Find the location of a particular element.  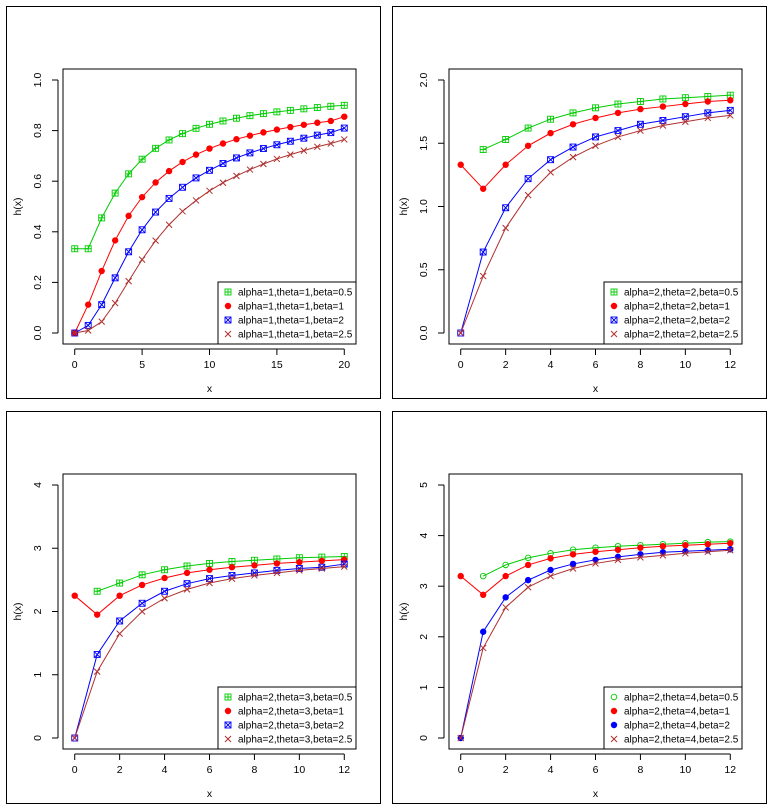

plot-frame is located at coordinates (595, 206).